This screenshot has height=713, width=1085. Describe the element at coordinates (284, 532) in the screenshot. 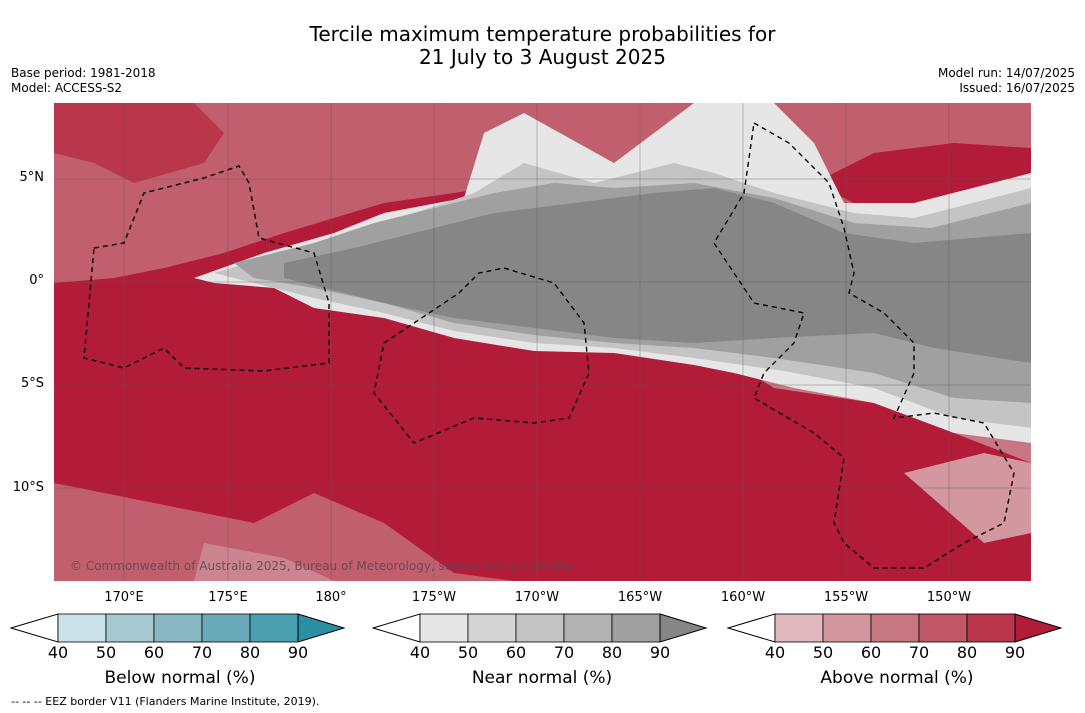

I see `above-70-south-region` at that location.